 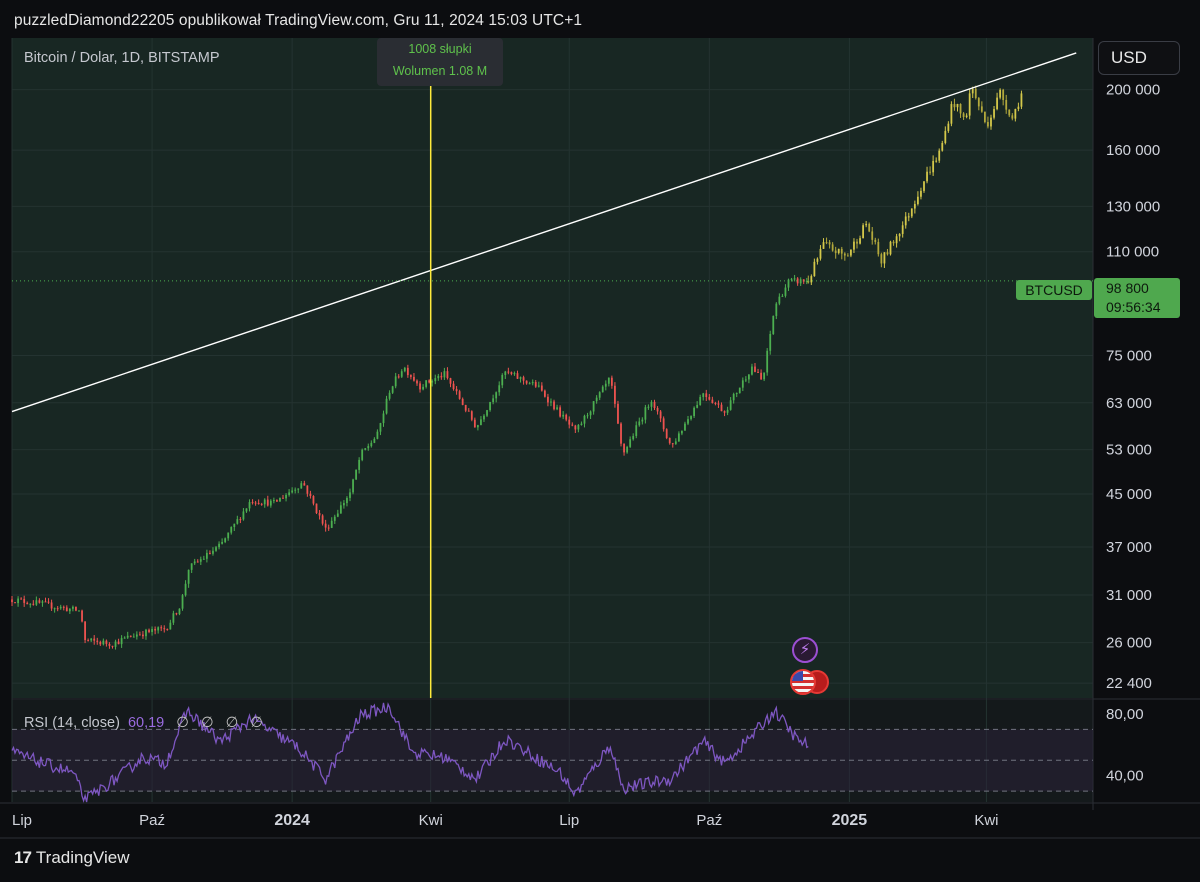 I want to click on price-tick-label: 200 000, so click(x=1133, y=90).